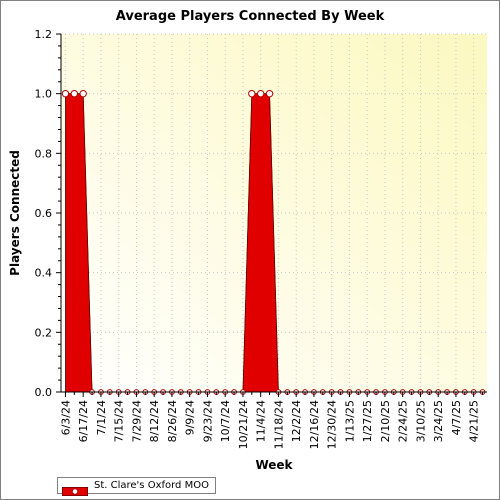 The width and height of the screenshot is (500, 500). Describe the element at coordinates (207, 421) in the screenshot. I see `x-tick-label: 9/23/24` at that location.